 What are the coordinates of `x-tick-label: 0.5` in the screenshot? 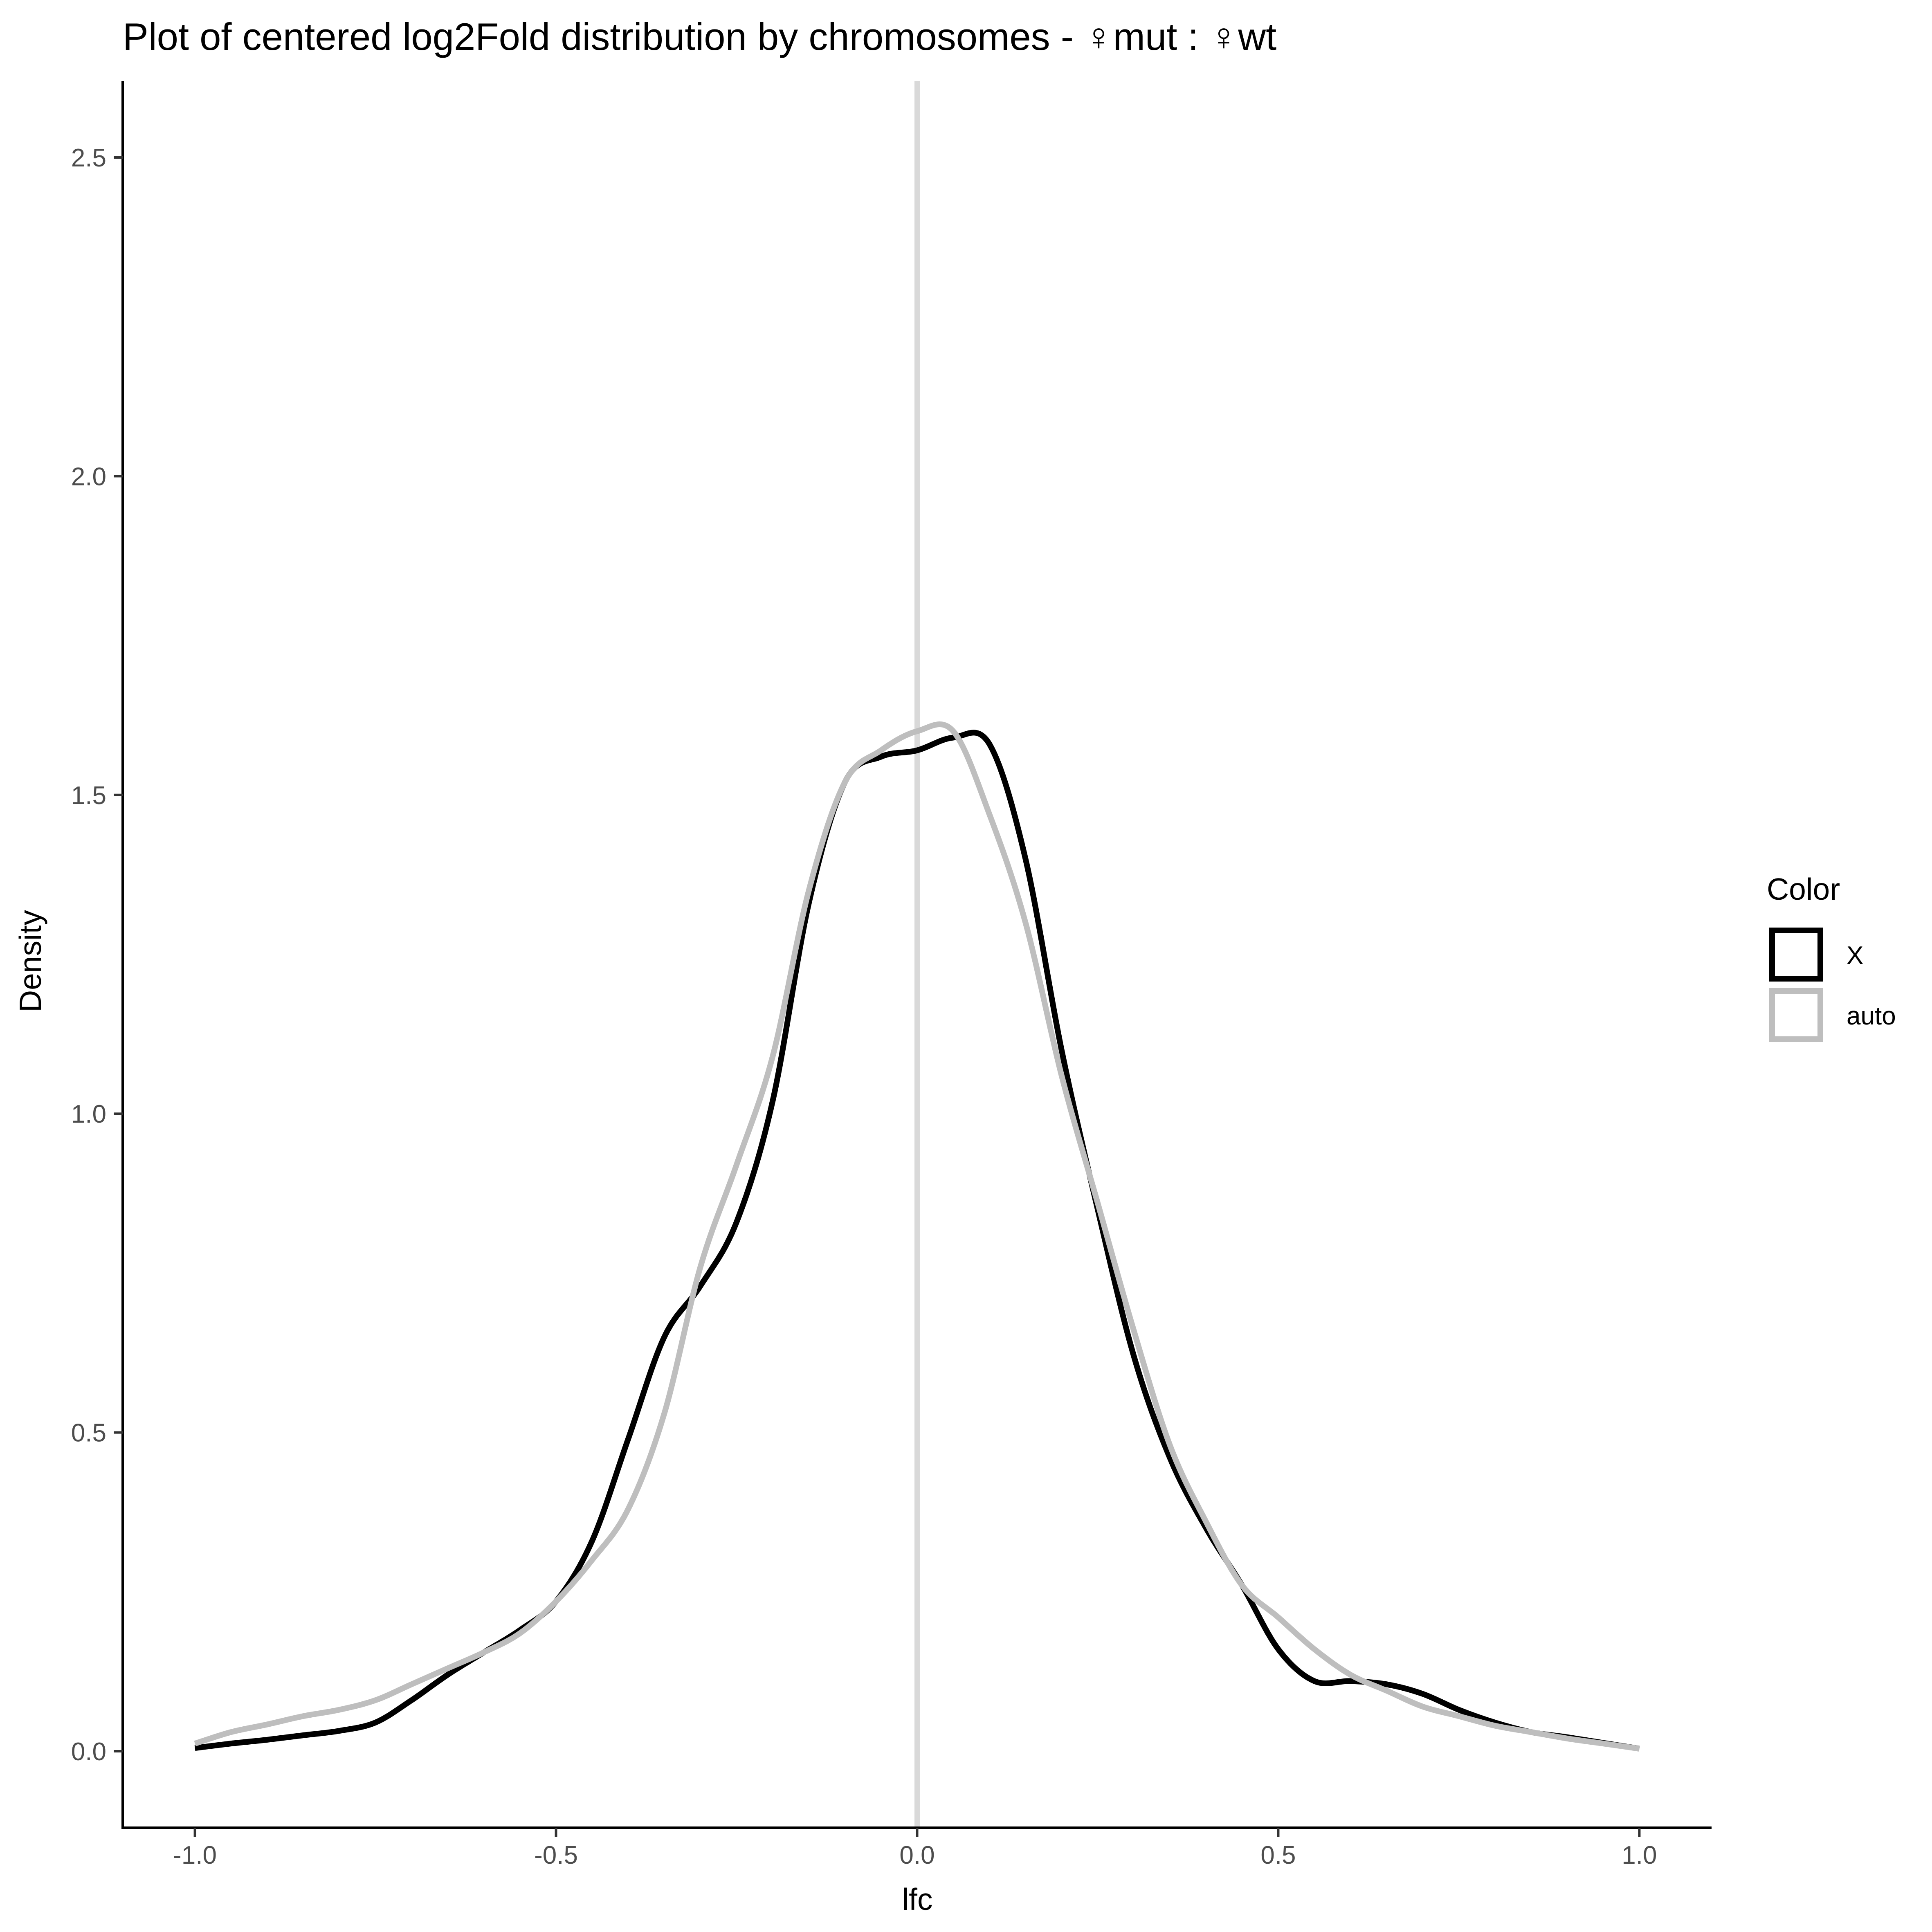 It's located at (1278, 1855).